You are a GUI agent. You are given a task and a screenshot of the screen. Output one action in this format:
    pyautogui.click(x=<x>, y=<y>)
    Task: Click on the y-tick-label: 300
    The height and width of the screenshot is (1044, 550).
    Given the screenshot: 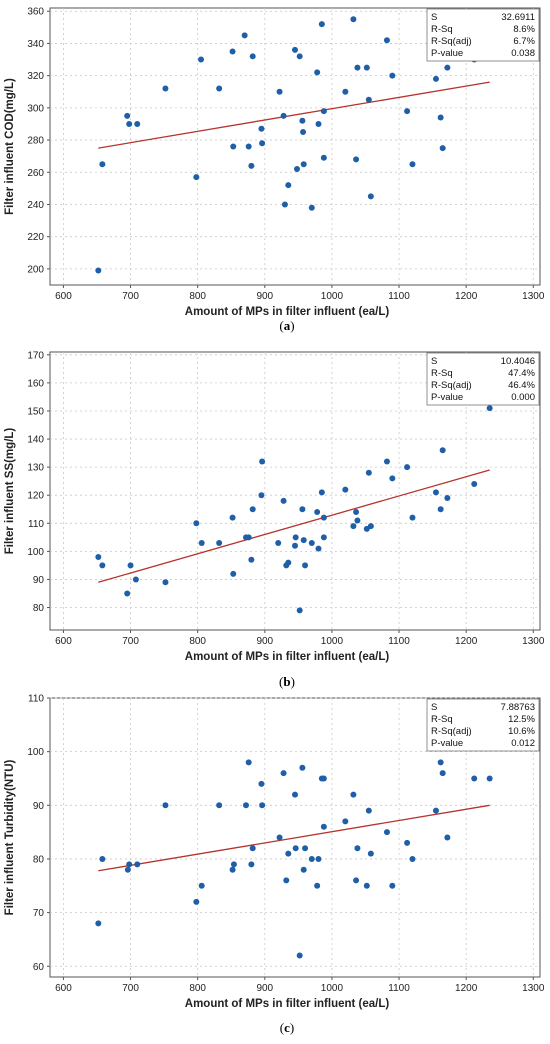 What is the action you would take?
    pyautogui.click(x=35, y=108)
    